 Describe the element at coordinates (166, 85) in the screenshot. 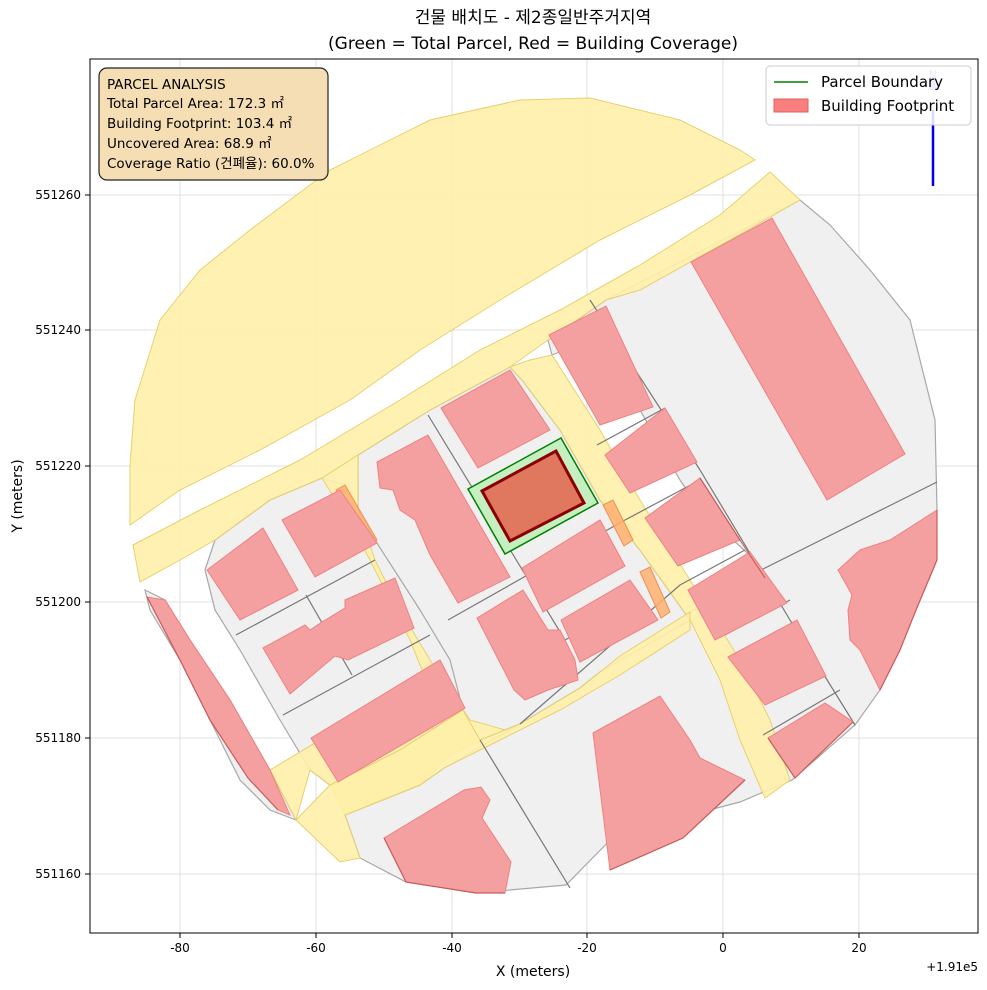

I see `info-heading: PARCEL ANALYSIS` at that location.